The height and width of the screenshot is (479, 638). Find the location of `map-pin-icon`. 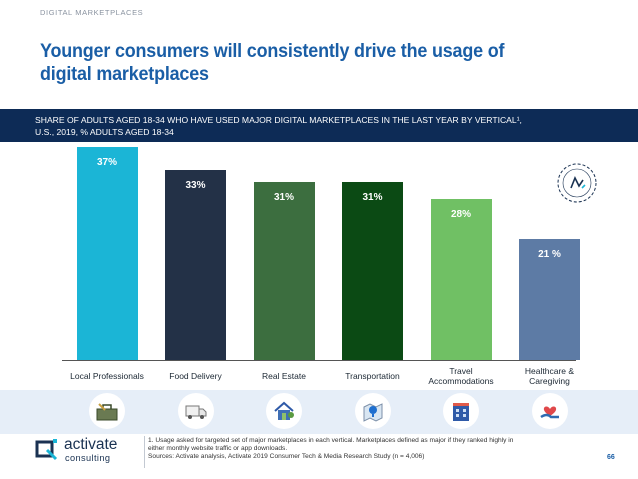

map-pin-icon is located at coordinates (372, 412).